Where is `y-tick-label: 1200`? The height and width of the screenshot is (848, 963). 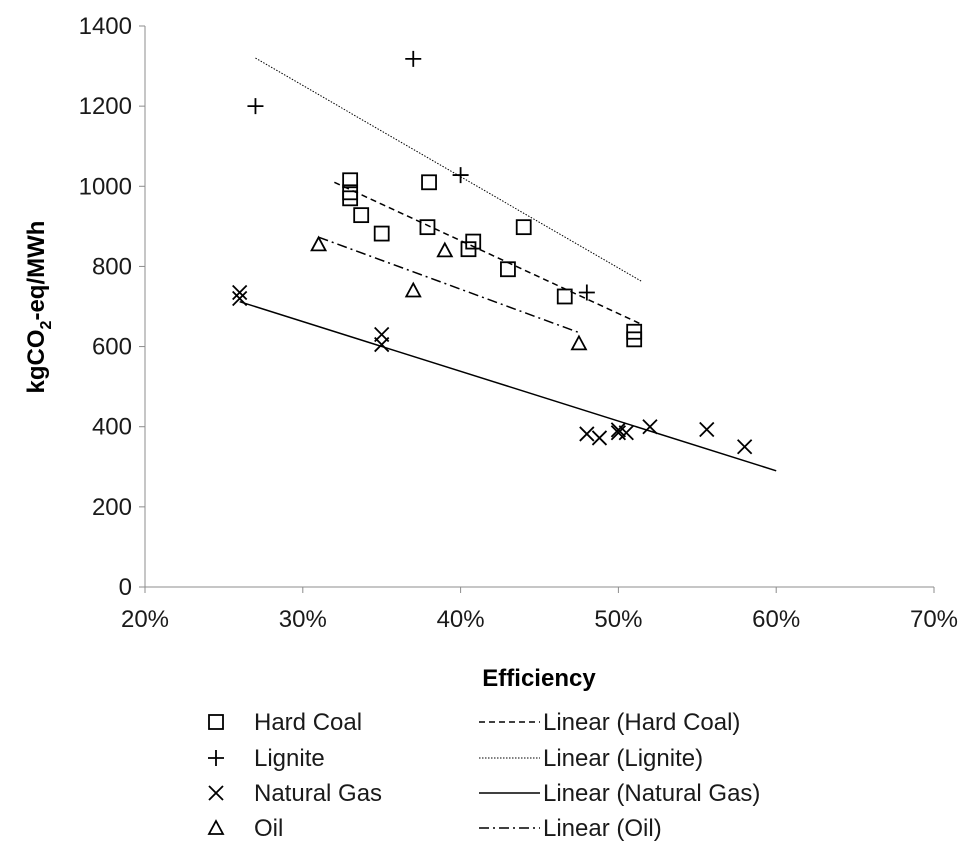
y-tick-label: 1200 is located at coordinates (105, 106).